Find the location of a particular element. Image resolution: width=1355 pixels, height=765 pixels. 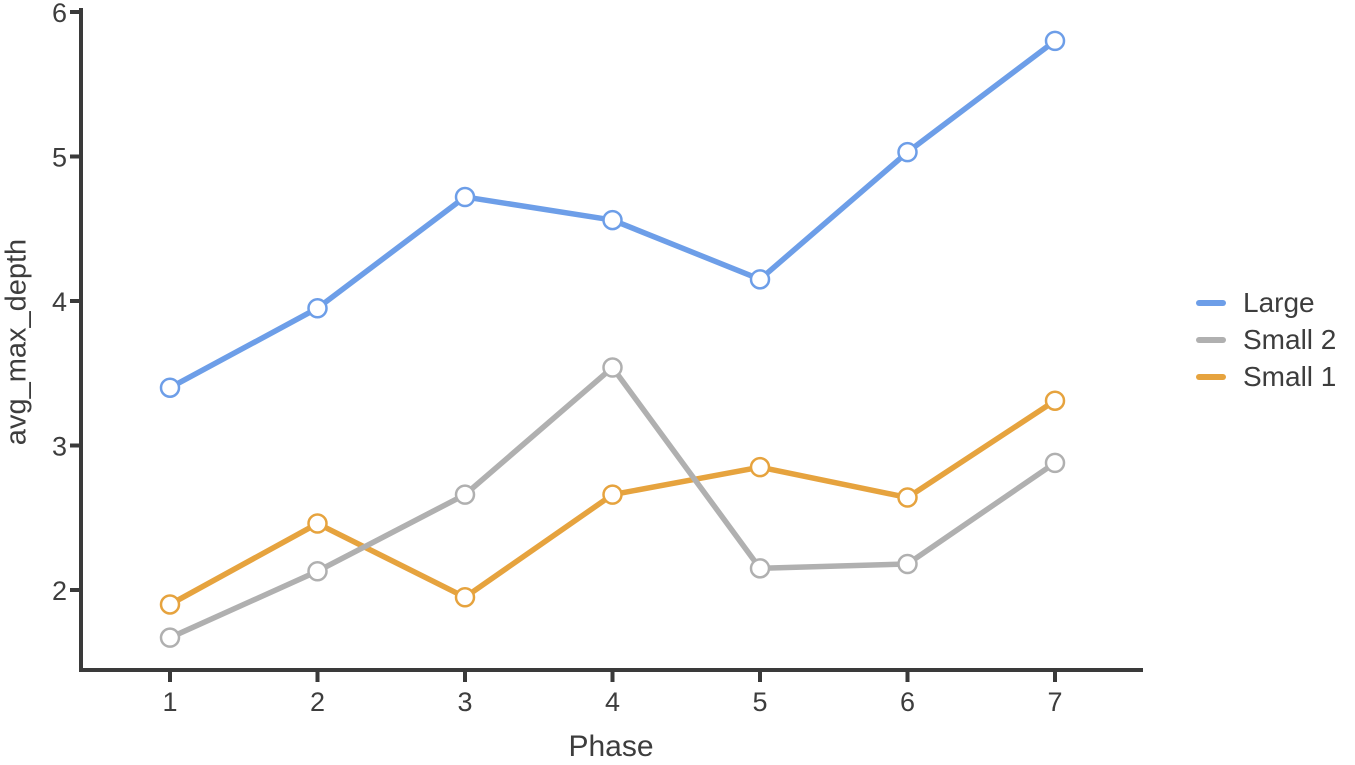

legend-label-large: Large is located at coordinates (1279, 302).